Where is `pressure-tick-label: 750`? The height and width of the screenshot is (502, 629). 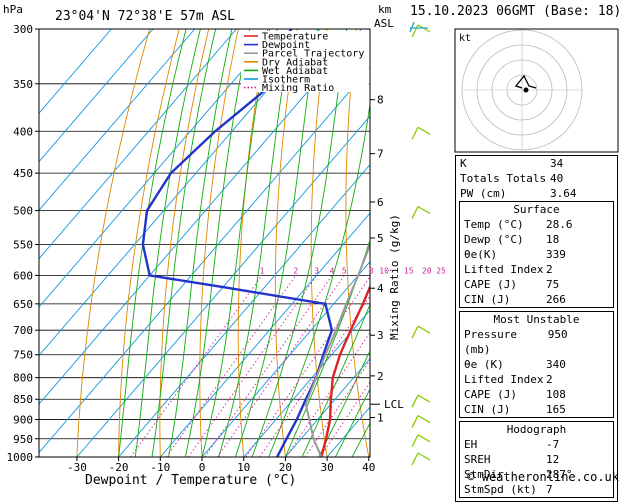
pressure-tick-label: 750 is located at coordinates (23, 355).